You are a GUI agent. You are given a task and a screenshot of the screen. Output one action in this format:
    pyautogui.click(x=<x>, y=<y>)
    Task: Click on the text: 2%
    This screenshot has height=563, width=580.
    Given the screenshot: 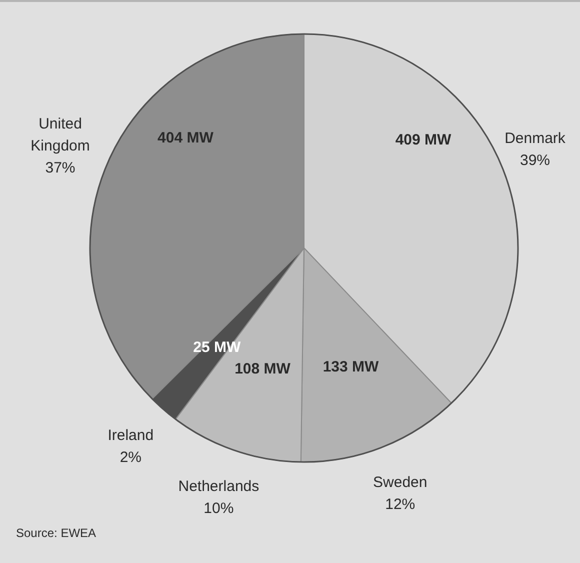 What is the action you would take?
    pyautogui.click(x=131, y=457)
    